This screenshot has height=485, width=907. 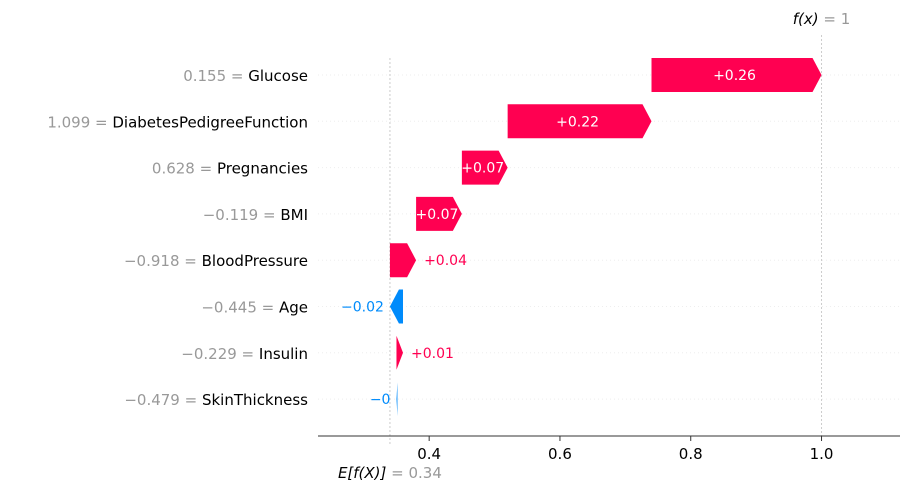 What do you see at coordinates (163, 261) in the screenshot?
I see `feature-value: −0.918 =` at bounding box center [163, 261].